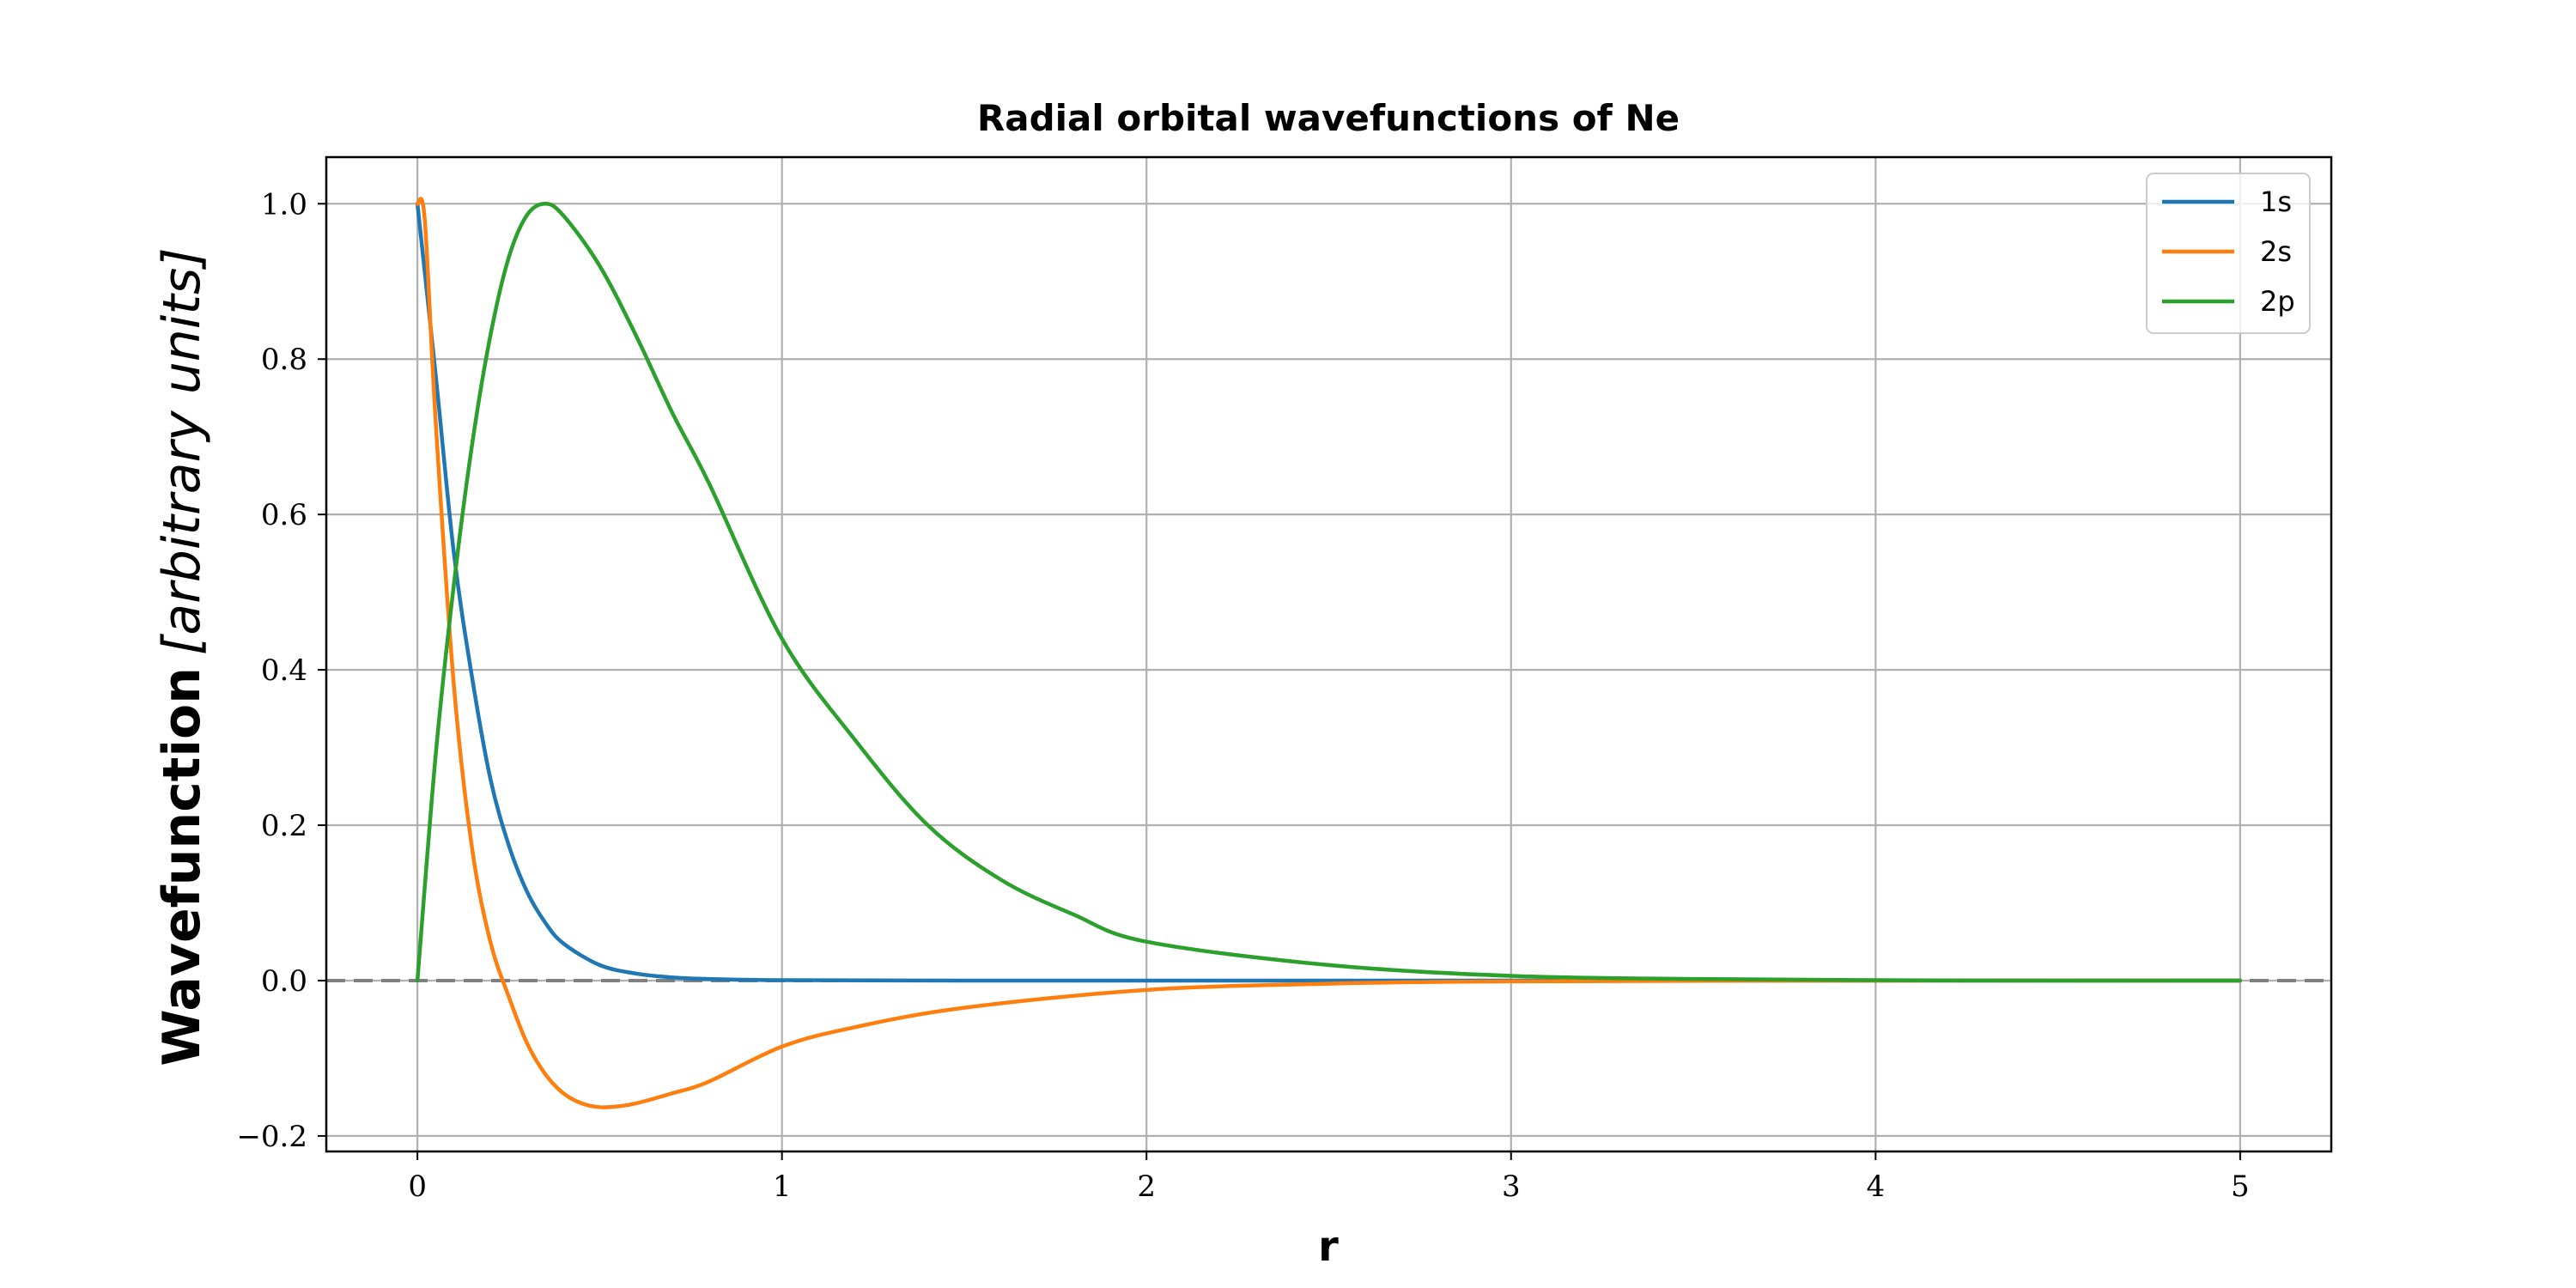  Describe the element at coordinates (782, 1187) in the screenshot. I see `x-tick-label: 1` at that location.